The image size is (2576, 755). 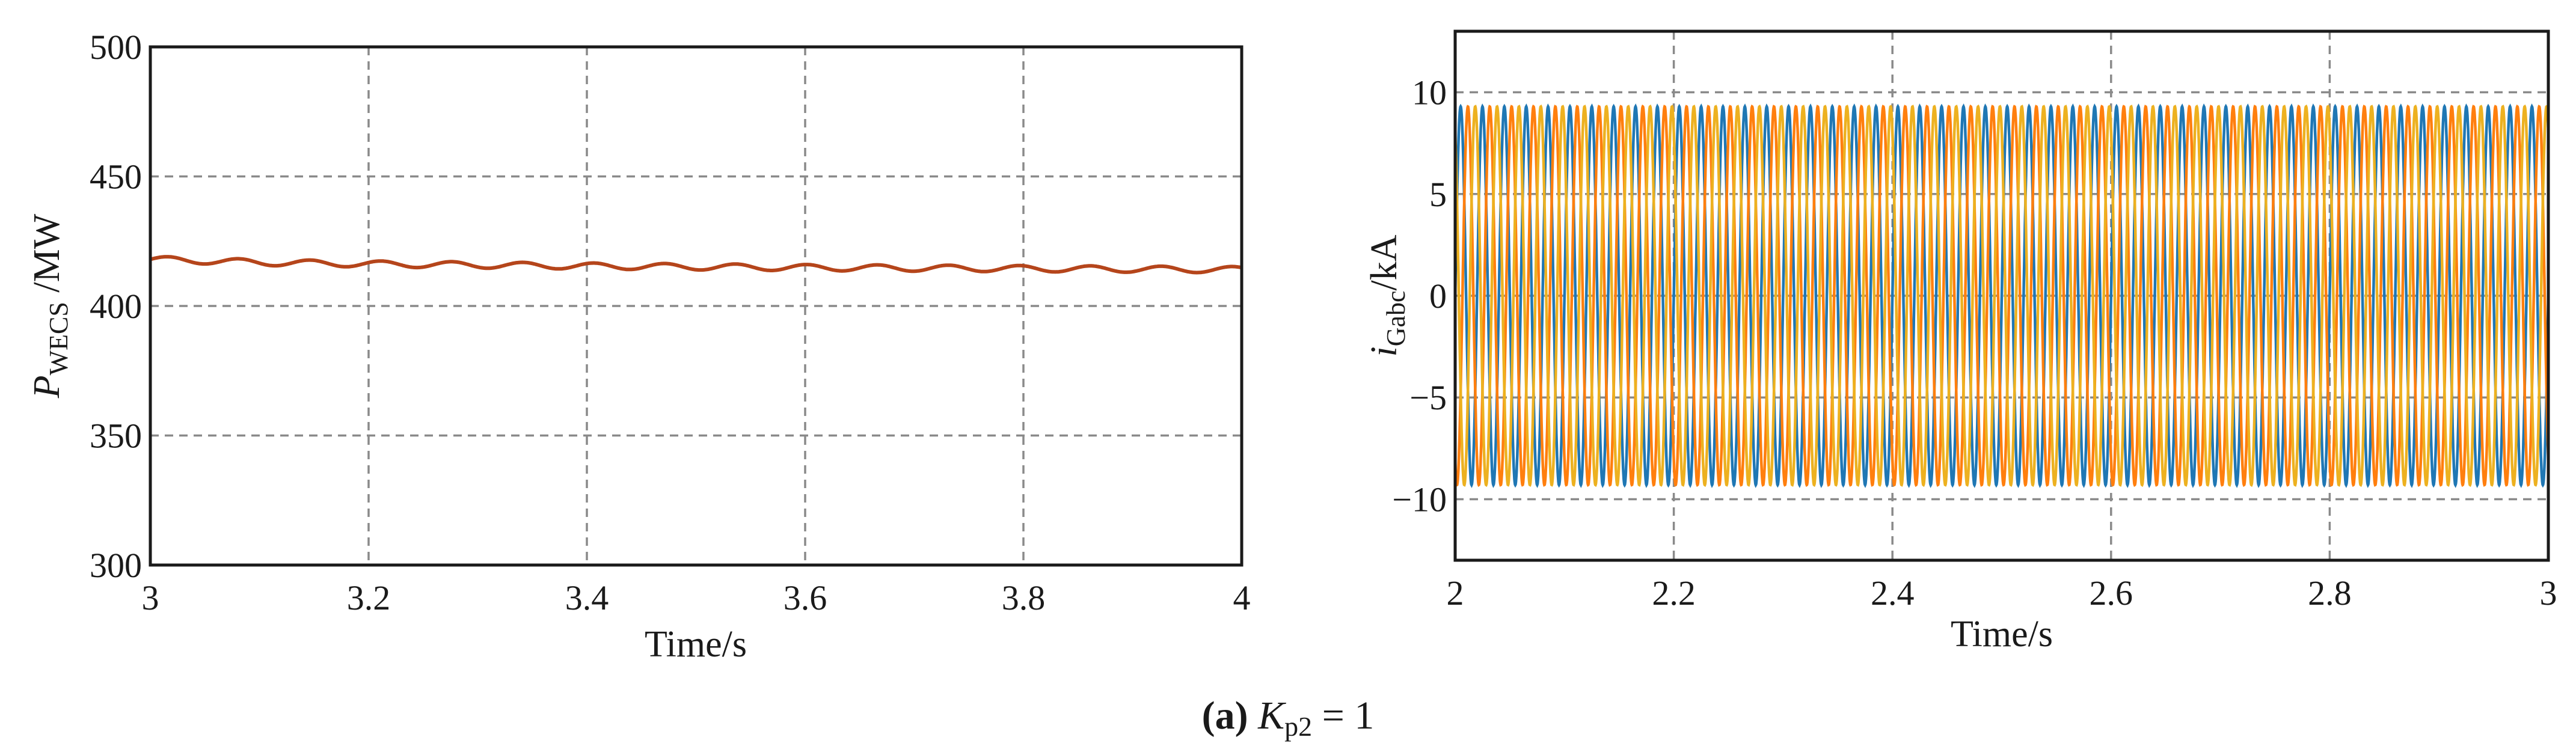 I want to click on left-y-tick-label: 350, so click(x=116, y=436).